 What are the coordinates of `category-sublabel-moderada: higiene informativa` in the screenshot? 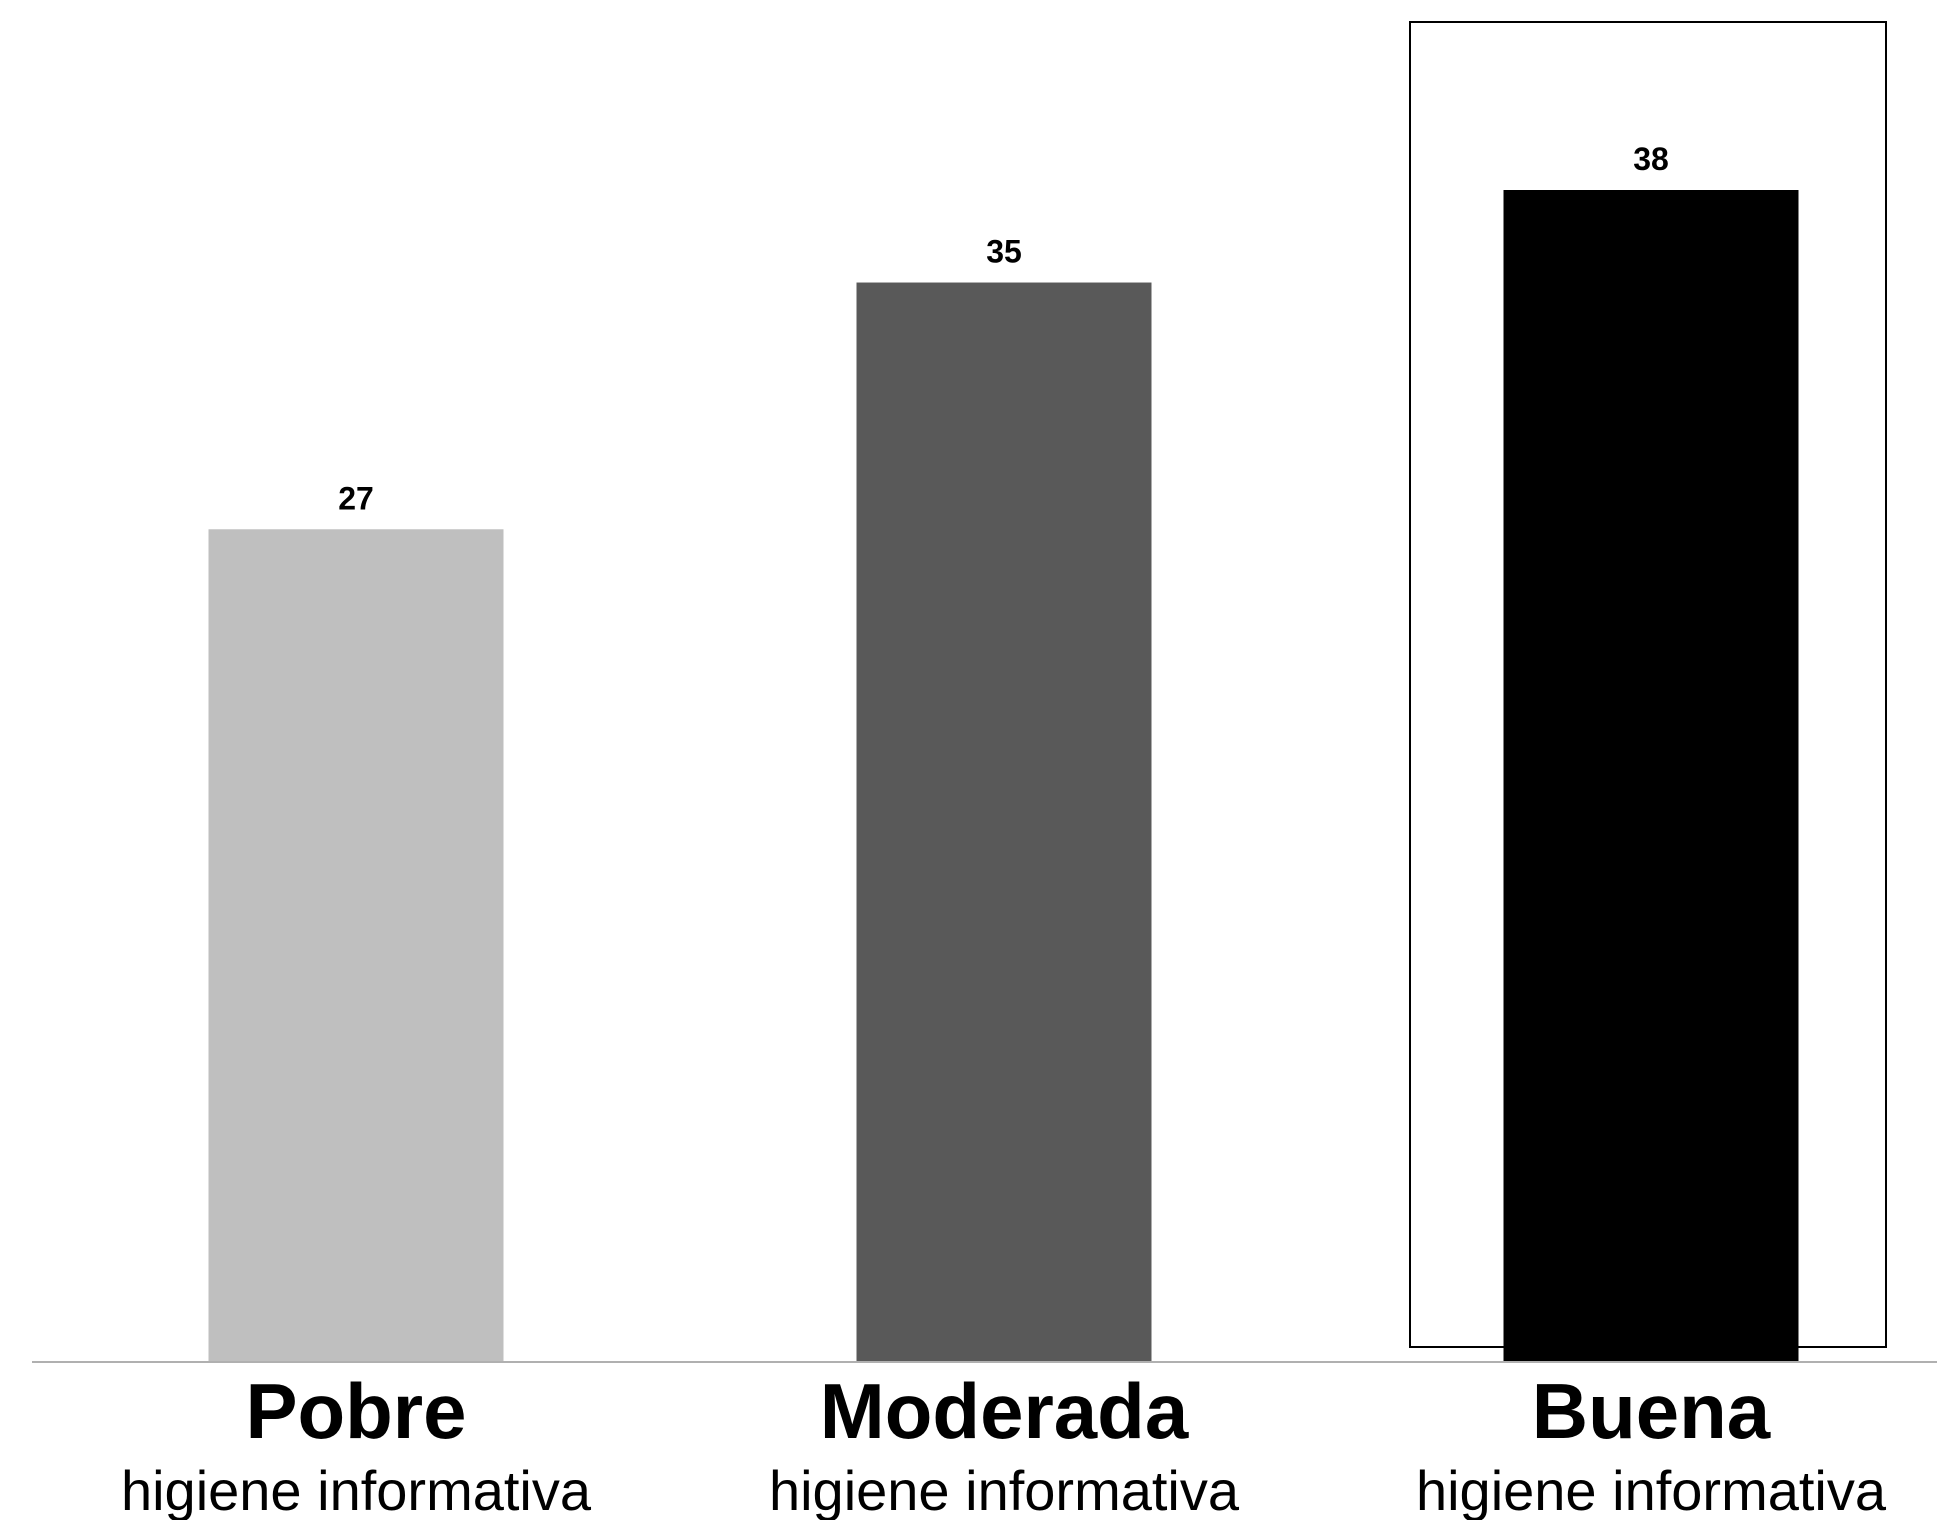 It's located at (1004, 1489).